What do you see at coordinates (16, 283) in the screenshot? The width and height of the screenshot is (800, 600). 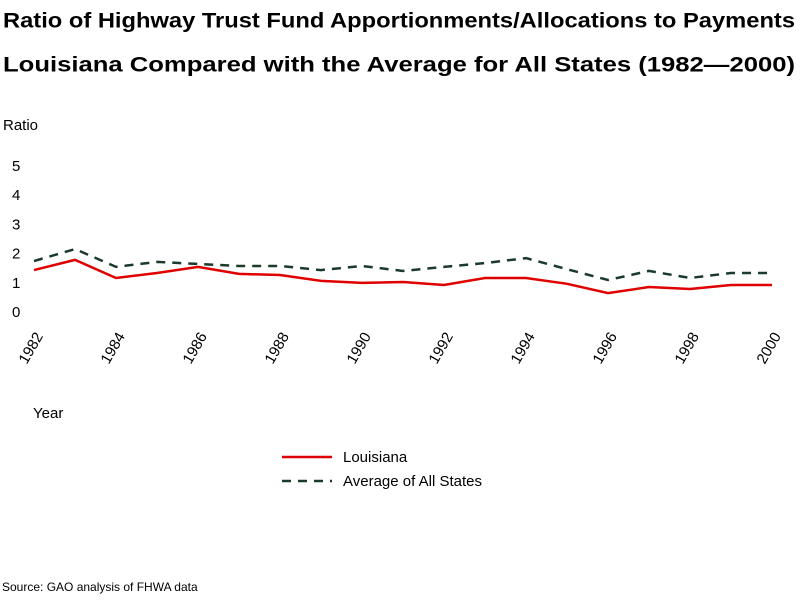 I see `y-tick-label: 1` at bounding box center [16, 283].